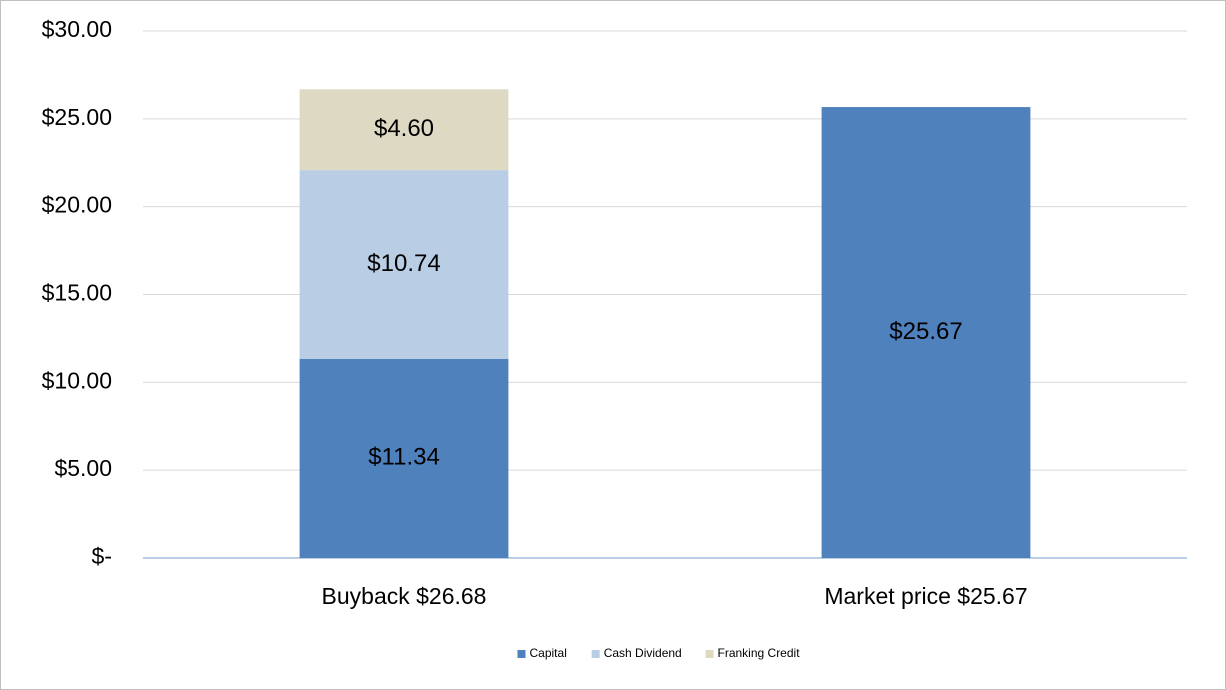  Describe the element at coordinates (759, 653) in the screenshot. I see `legend-label: Franking Credit` at that location.